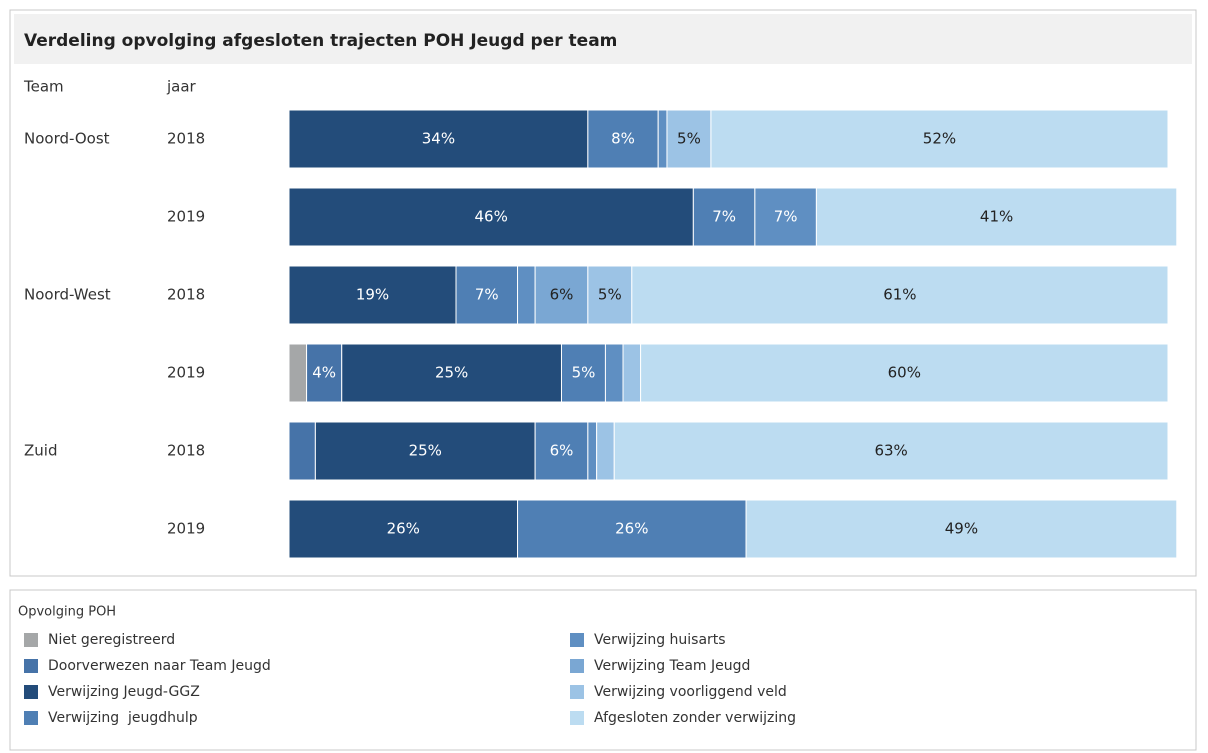 This screenshot has width=1208, height=753. What do you see at coordinates (672, 666) in the screenshot?
I see `legend-label: Verwijzing Team Jeugd` at bounding box center [672, 666].